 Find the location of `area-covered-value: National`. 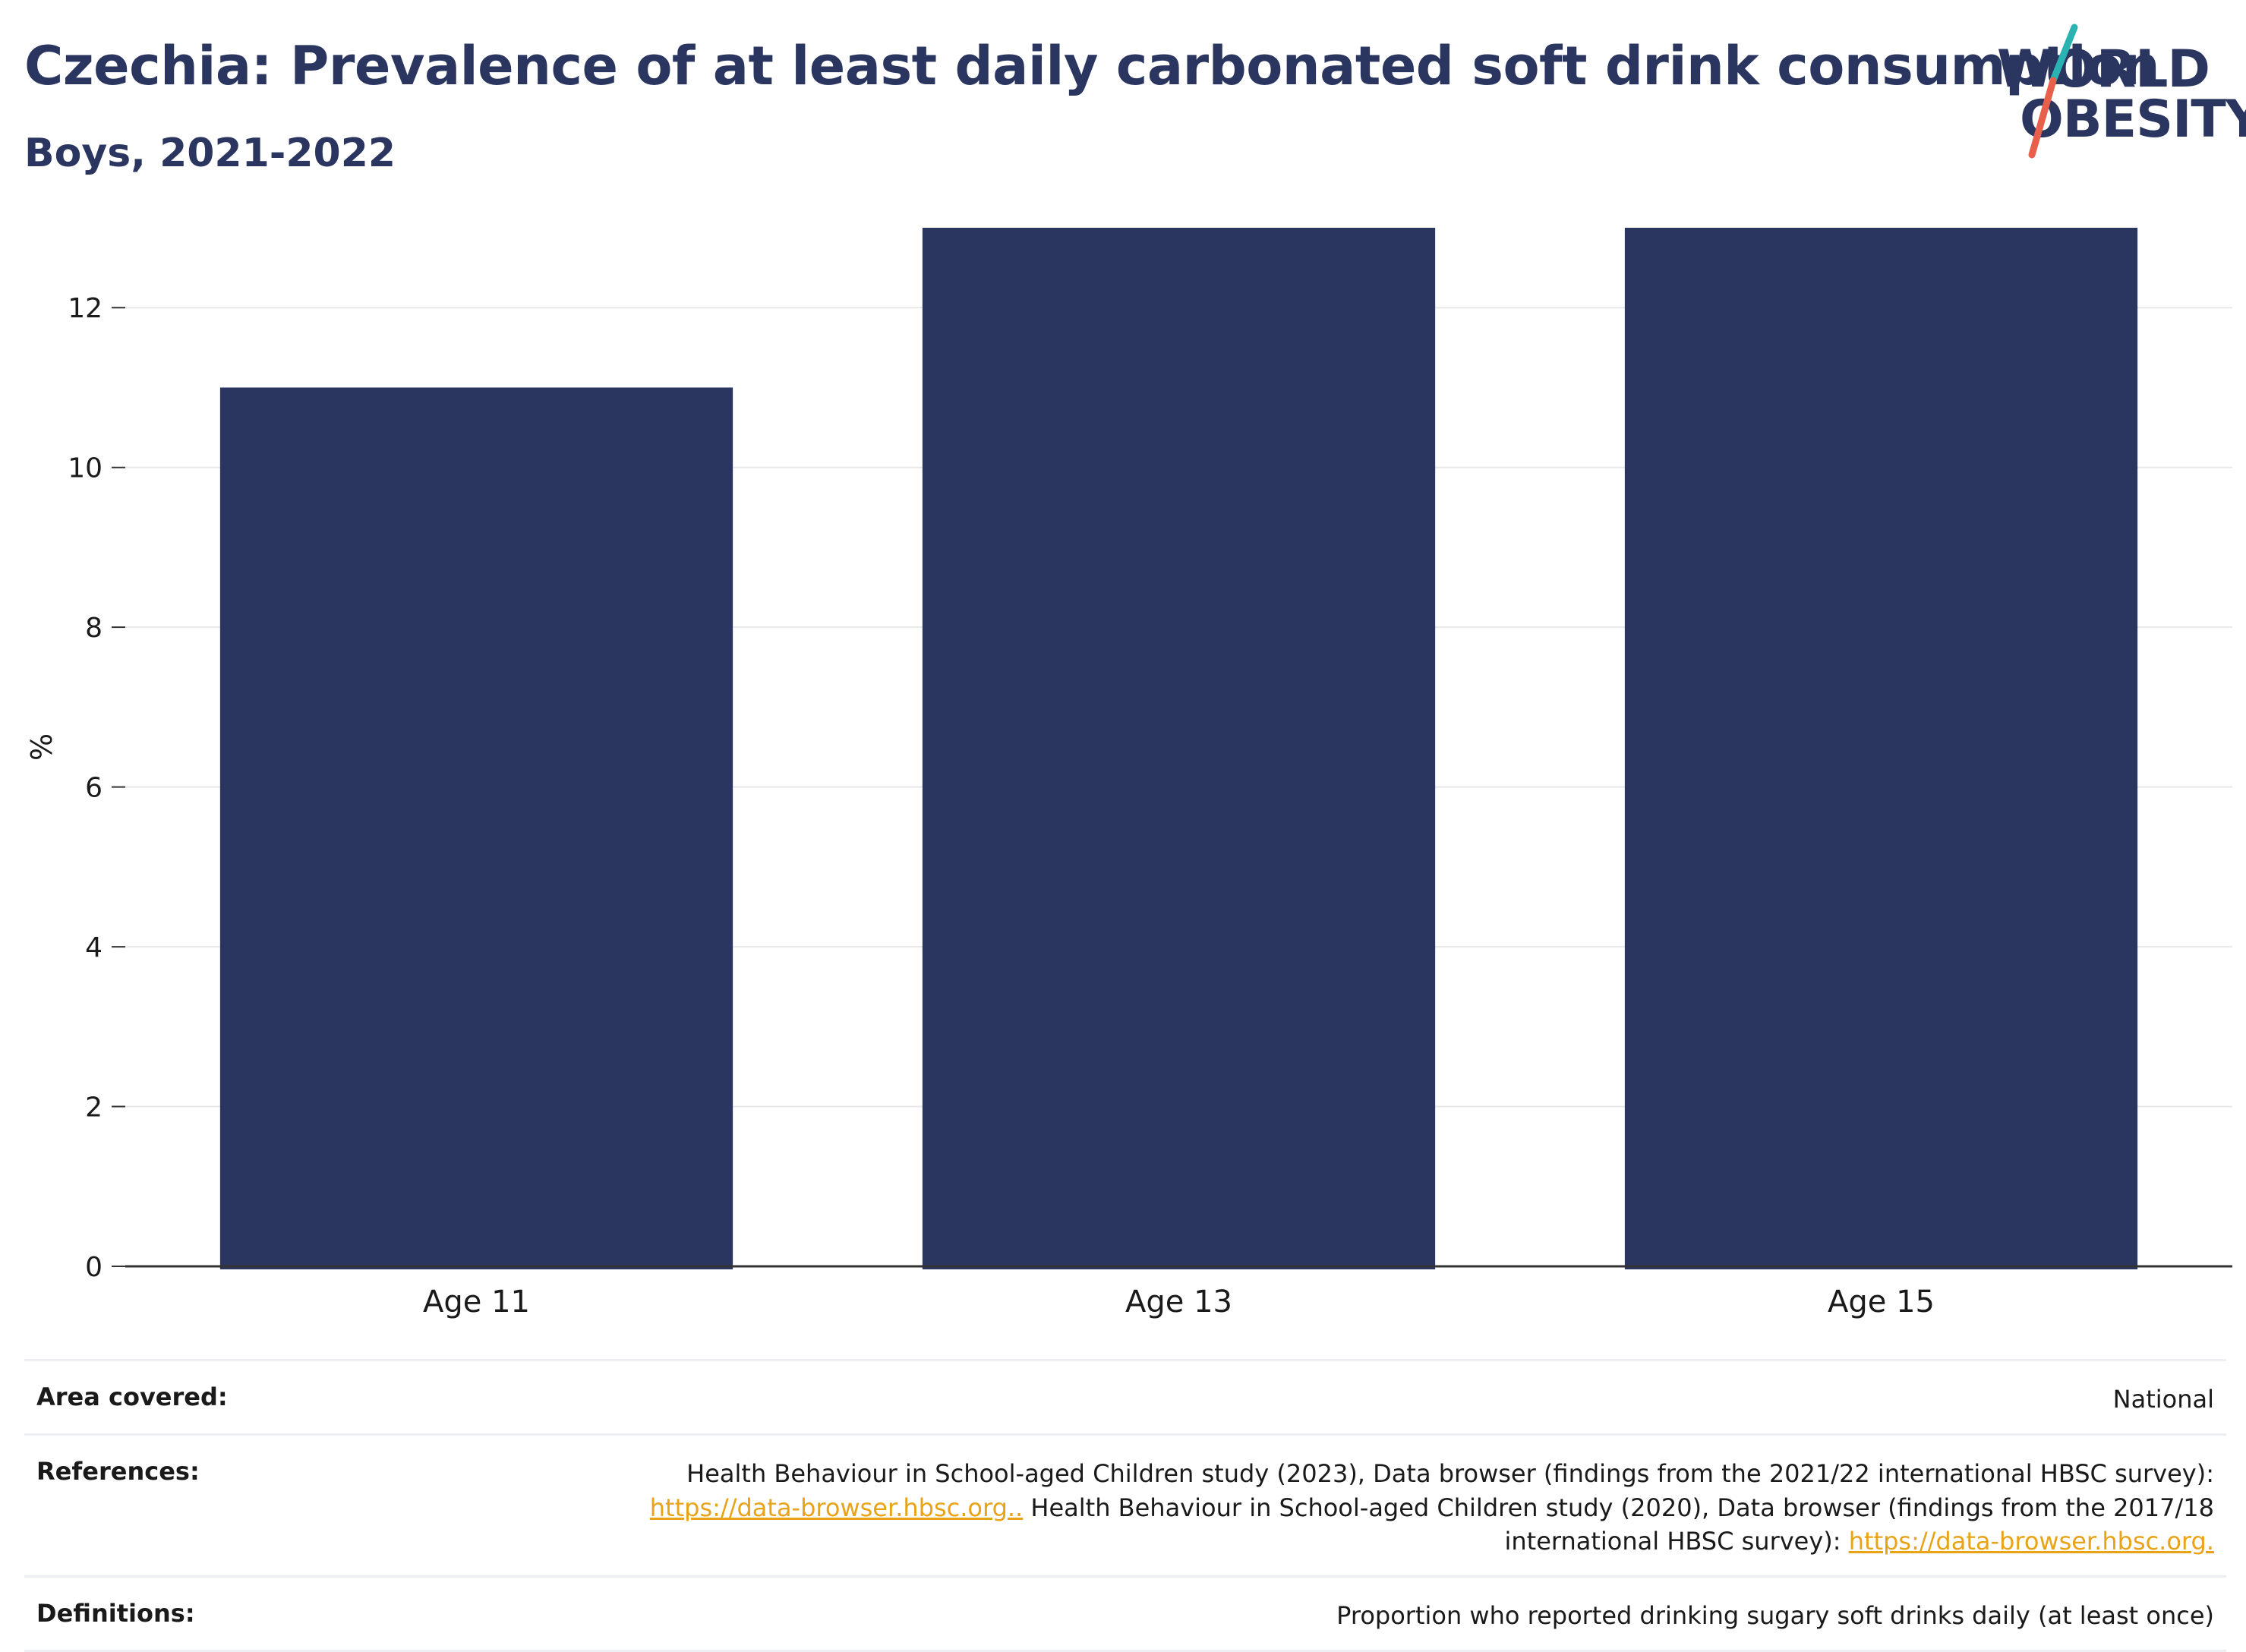

area-covered-value: National is located at coordinates (2163, 1399).